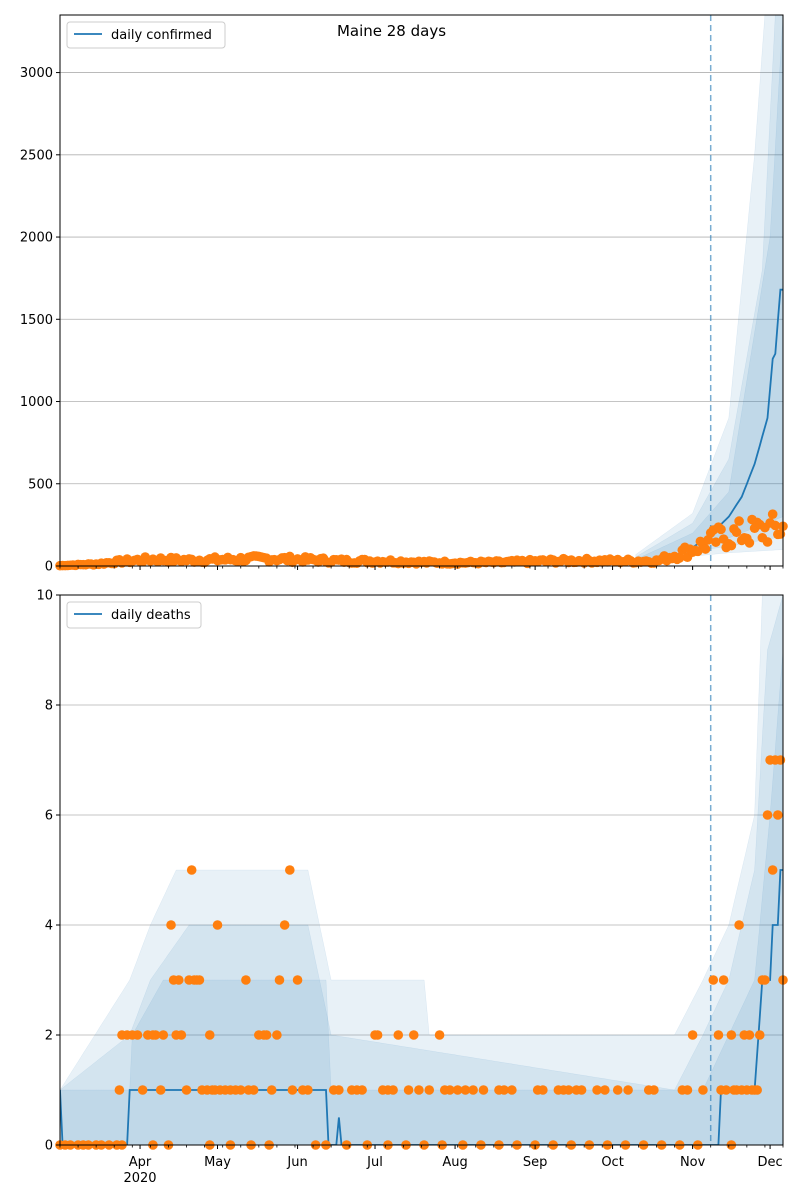  Describe the element at coordinates (217, 1162) in the screenshot. I see `x-tick-label: May` at that location.